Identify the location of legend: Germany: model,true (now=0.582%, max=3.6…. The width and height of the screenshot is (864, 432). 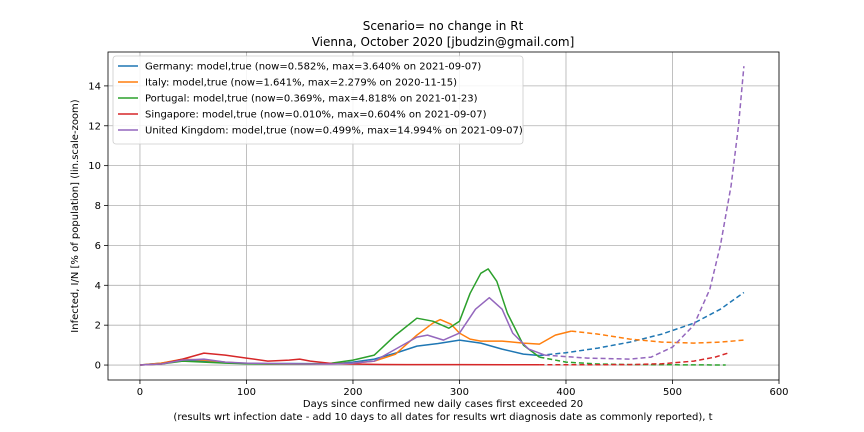
(318, 100).